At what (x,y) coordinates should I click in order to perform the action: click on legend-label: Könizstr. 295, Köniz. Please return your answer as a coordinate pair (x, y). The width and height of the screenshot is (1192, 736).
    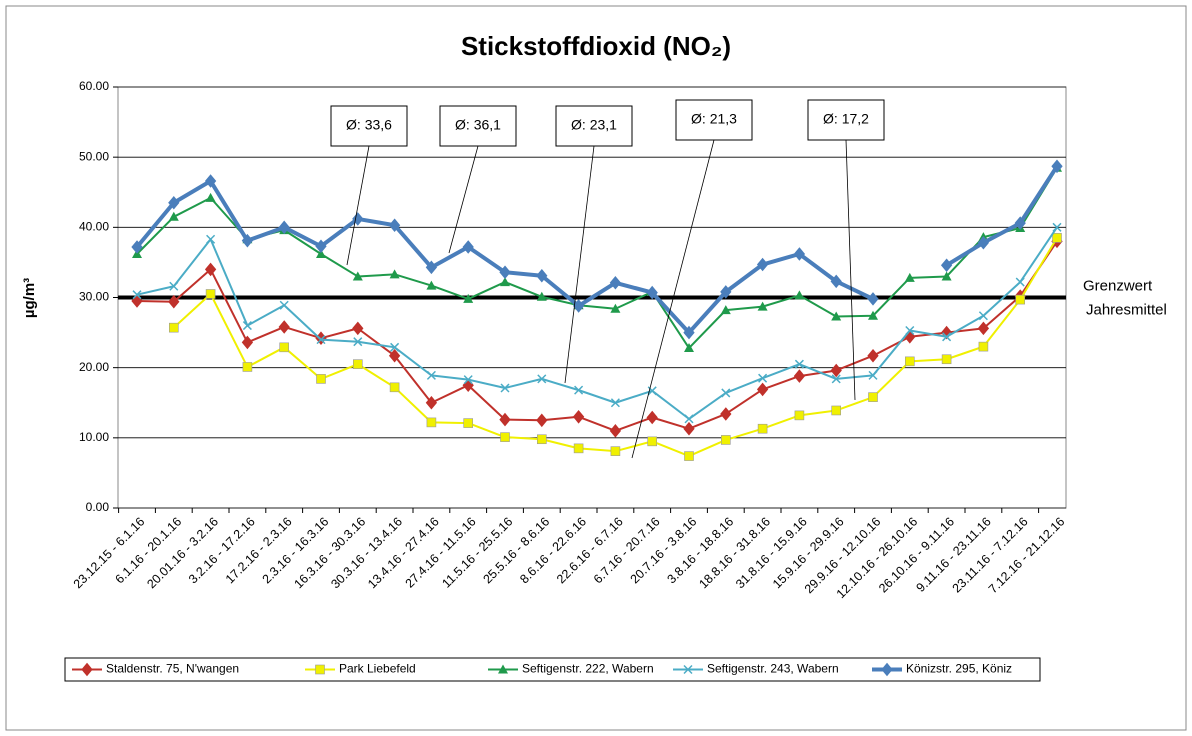
    Looking at the image, I should click on (959, 669).